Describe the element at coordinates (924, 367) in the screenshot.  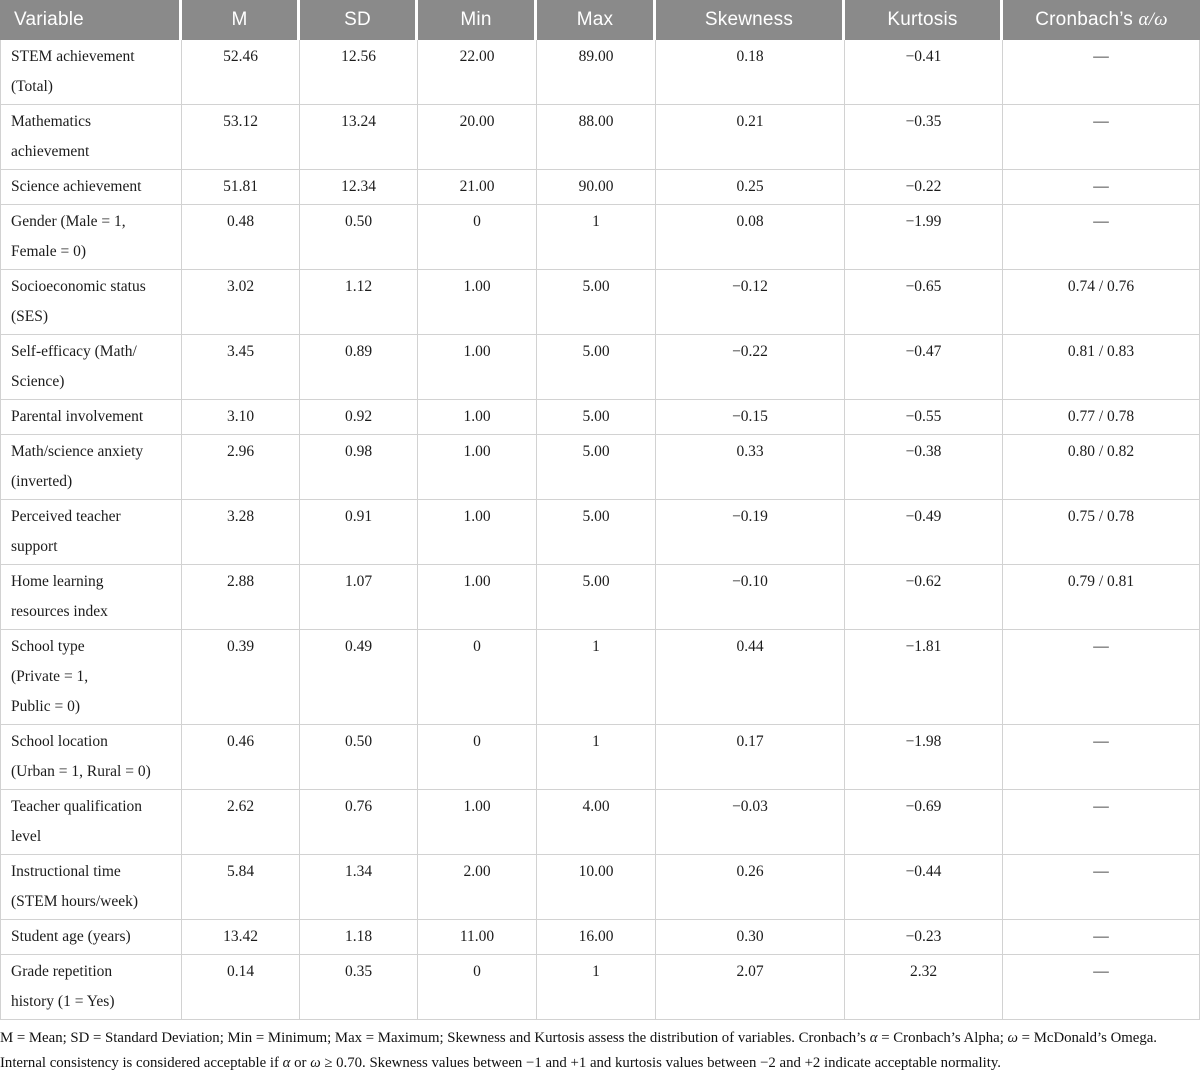
I see `cell-kurtosis: −0.47` at that location.